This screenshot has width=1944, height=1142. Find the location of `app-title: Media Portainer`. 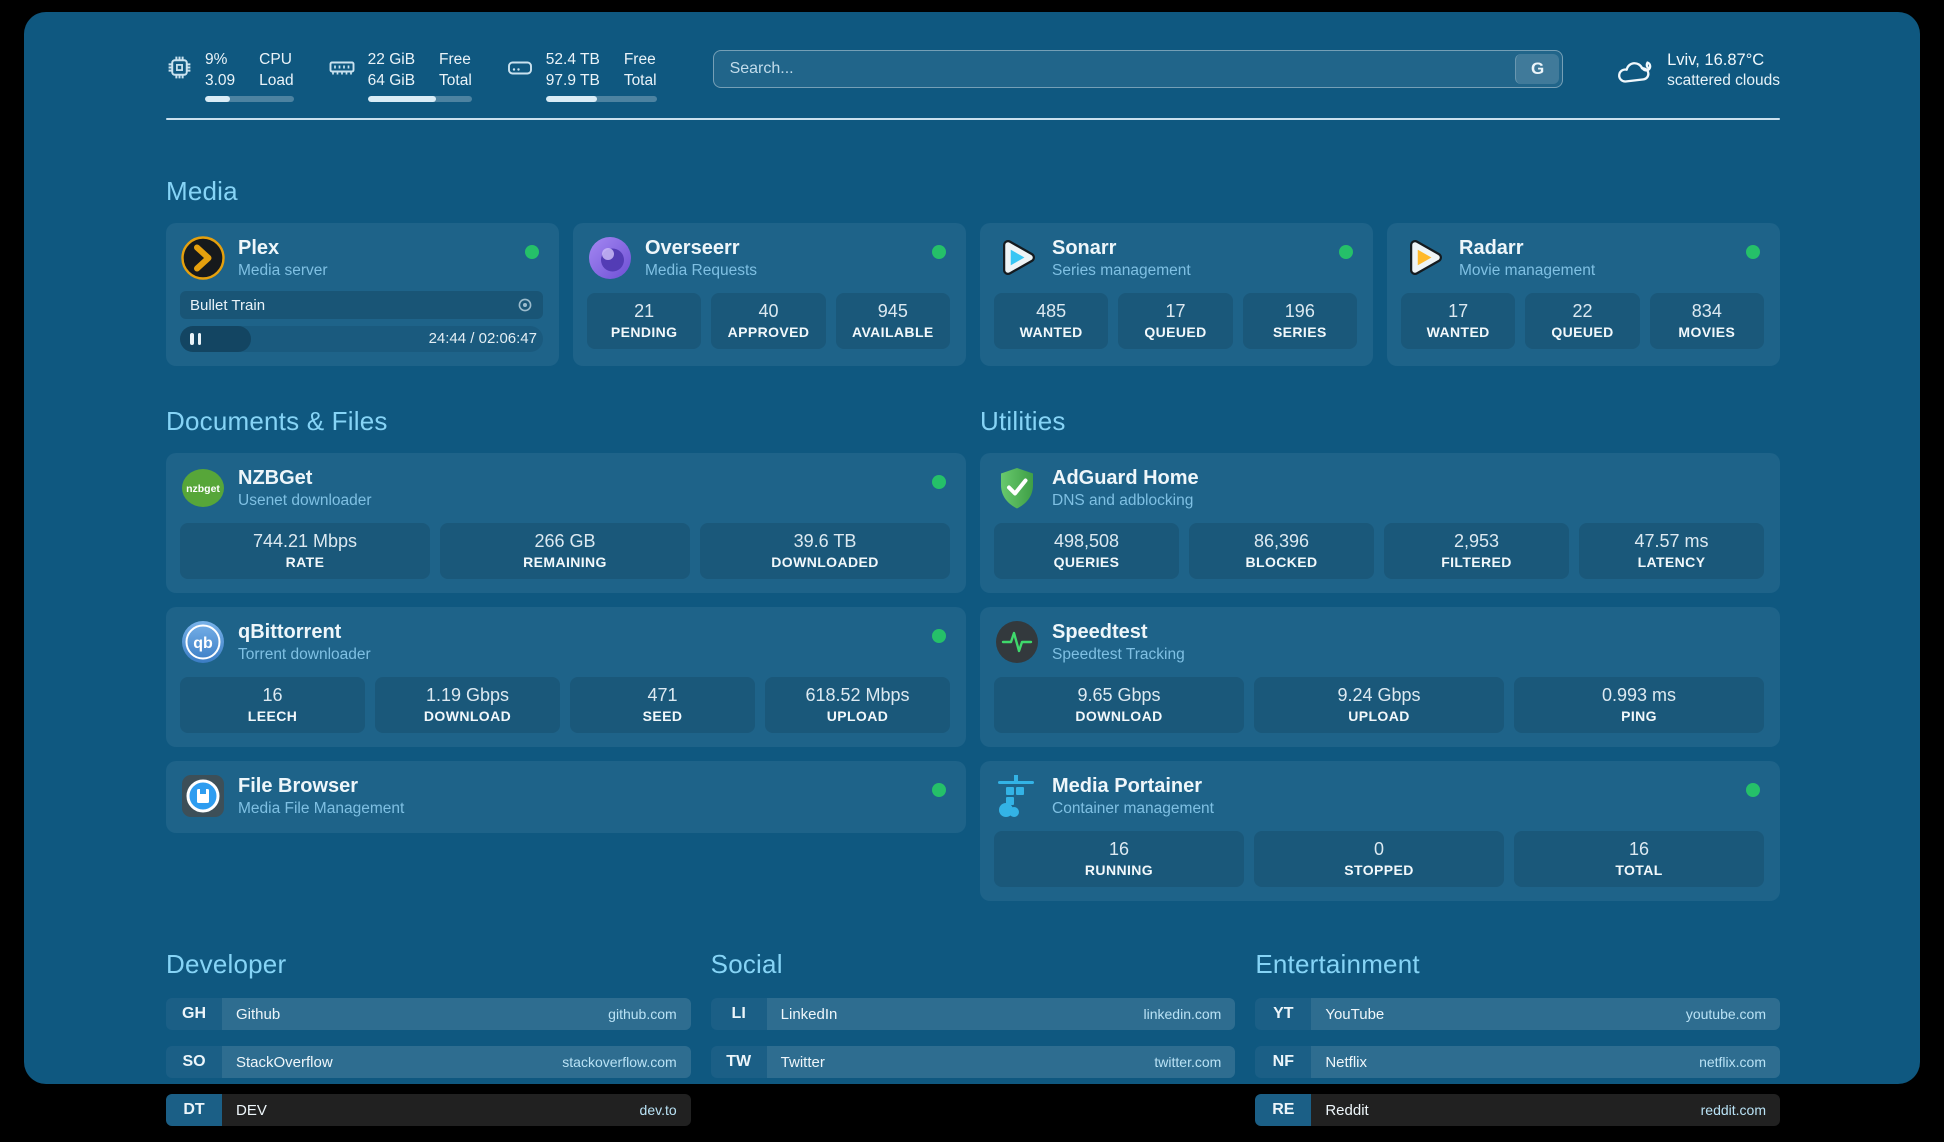

app-title: Media Portainer is located at coordinates (1133, 786).